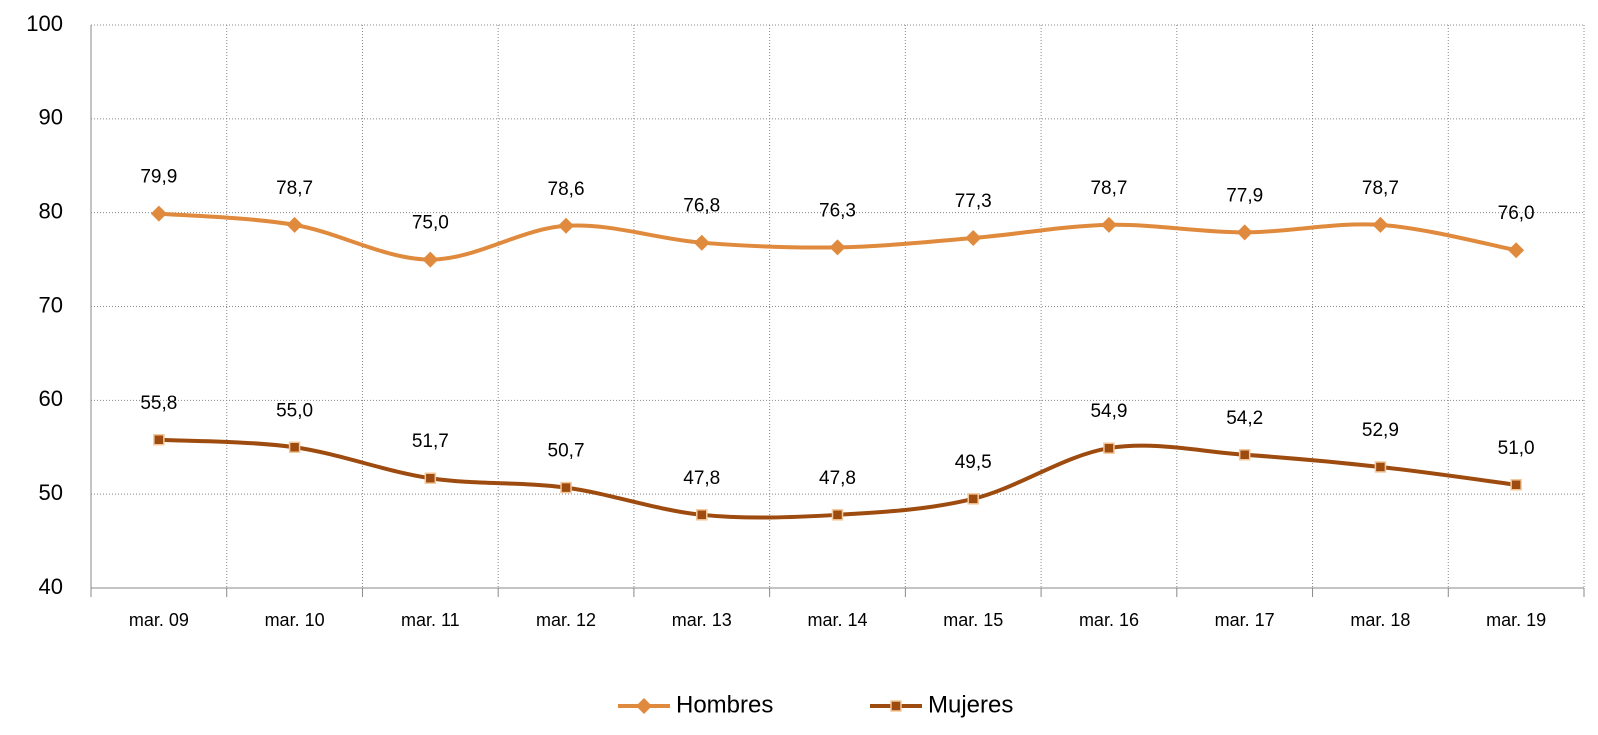 This screenshot has height=735, width=1598. I want to click on x-tick-label: mar. 09, so click(159, 620).